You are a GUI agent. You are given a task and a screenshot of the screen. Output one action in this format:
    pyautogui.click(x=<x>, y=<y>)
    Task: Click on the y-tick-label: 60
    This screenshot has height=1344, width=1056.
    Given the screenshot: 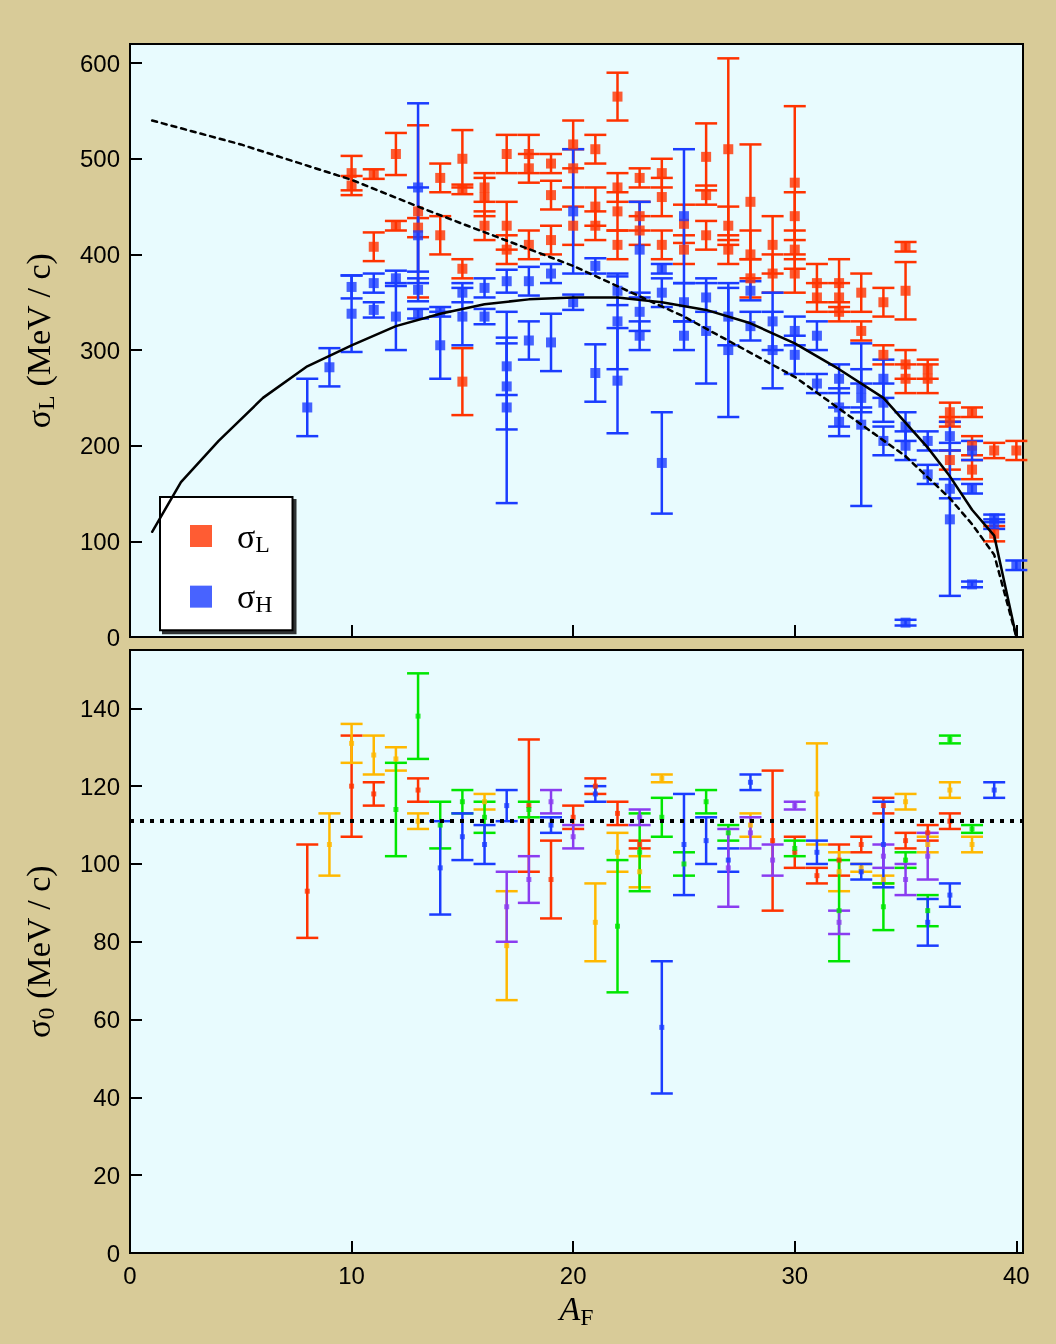 What is the action you would take?
    pyautogui.click(x=106, y=1020)
    